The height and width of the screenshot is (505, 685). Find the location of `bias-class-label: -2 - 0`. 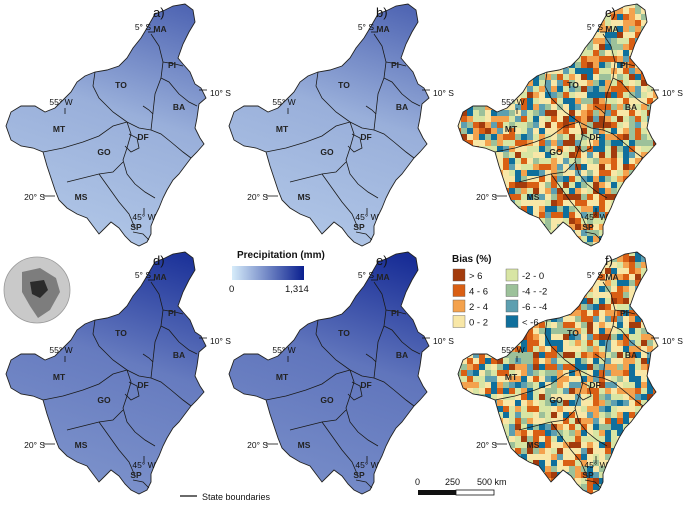

bias-class-label: -2 - 0 is located at coordinates (533, 276).